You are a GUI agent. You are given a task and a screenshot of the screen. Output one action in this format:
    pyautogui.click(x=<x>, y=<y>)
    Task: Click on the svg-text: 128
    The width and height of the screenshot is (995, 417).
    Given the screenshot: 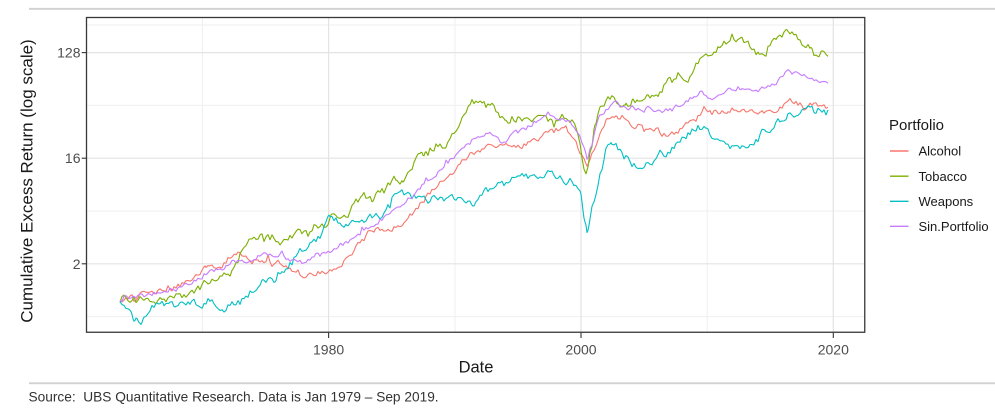 What is the action you would take?
    pyautogui.click(x=69, y=53)
    